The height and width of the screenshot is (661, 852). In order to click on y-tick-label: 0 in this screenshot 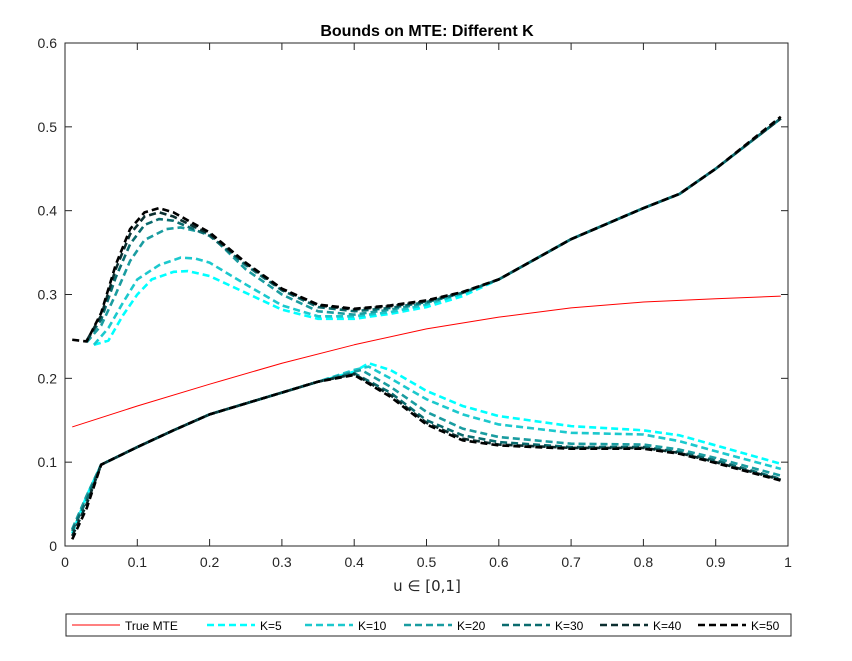, I will do `click(53, 546)`.